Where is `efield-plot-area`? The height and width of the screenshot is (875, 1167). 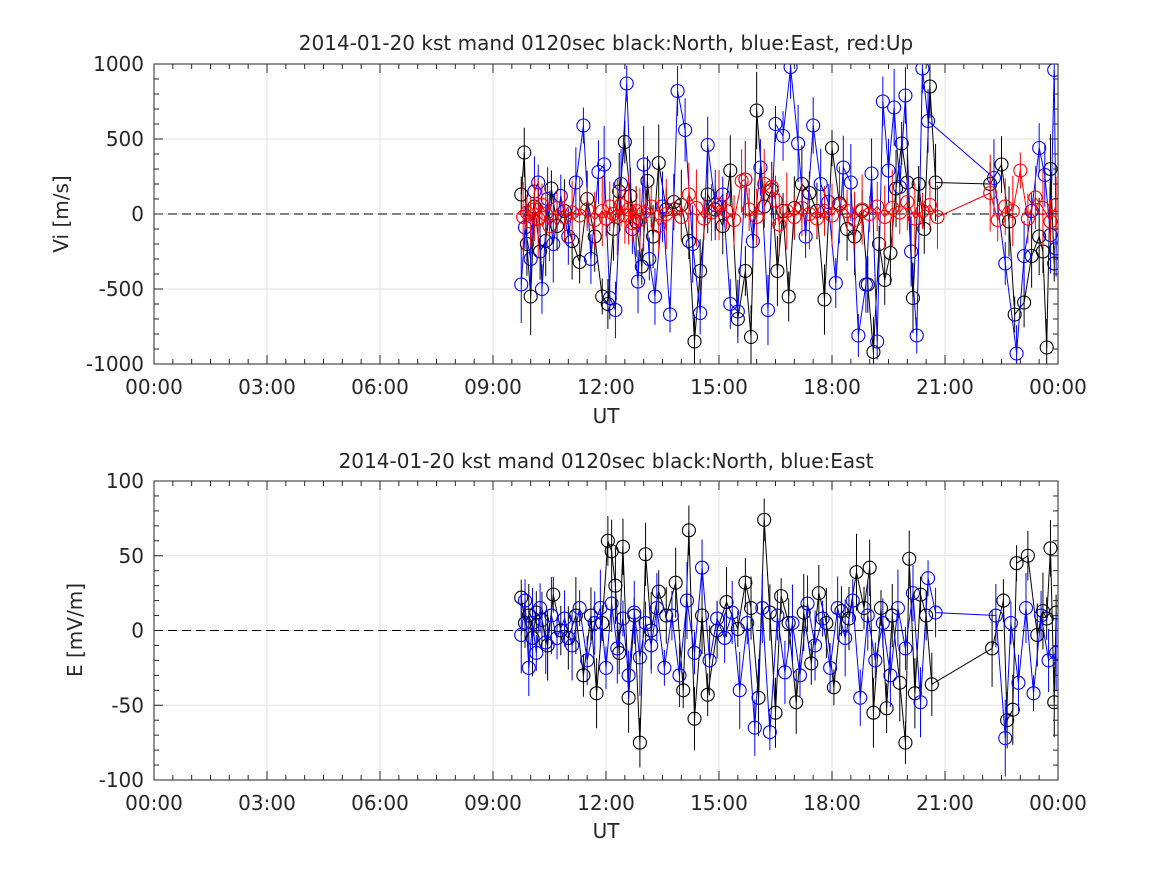 efield-plot-area is located at coordinates (786, 637).